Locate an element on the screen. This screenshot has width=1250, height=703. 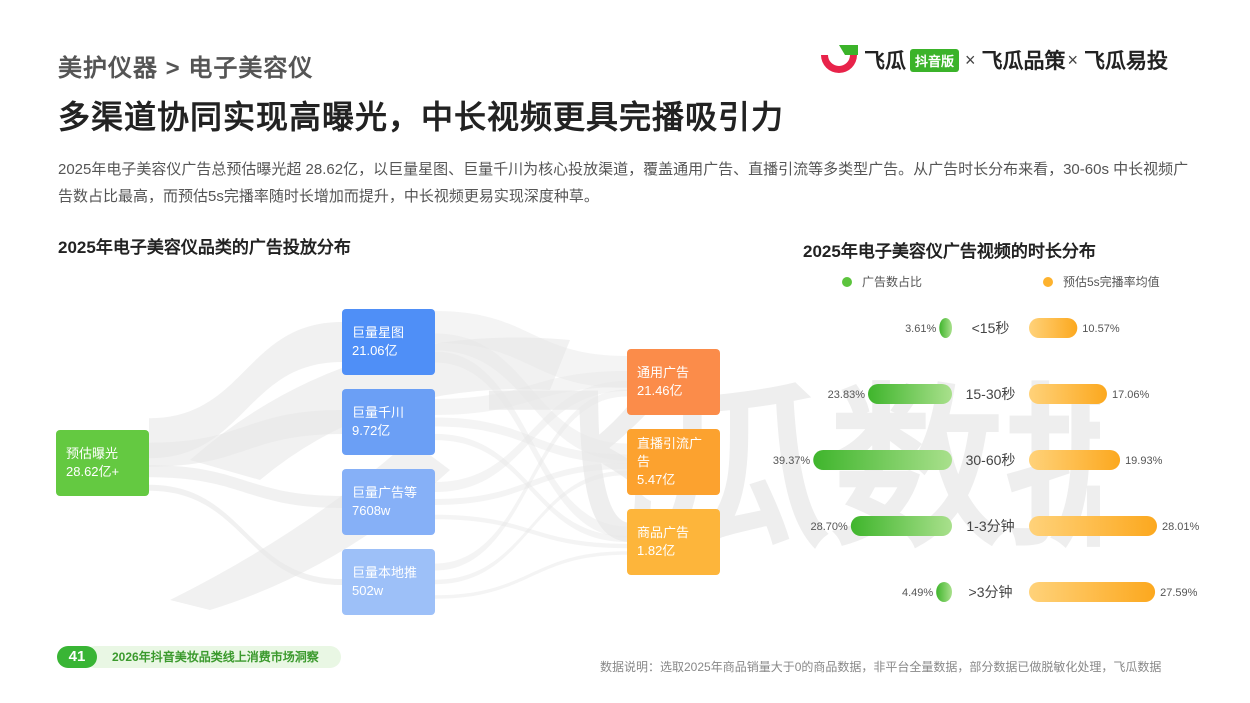
brand-name: 飞瓜 is located at coordinates (885, 61).